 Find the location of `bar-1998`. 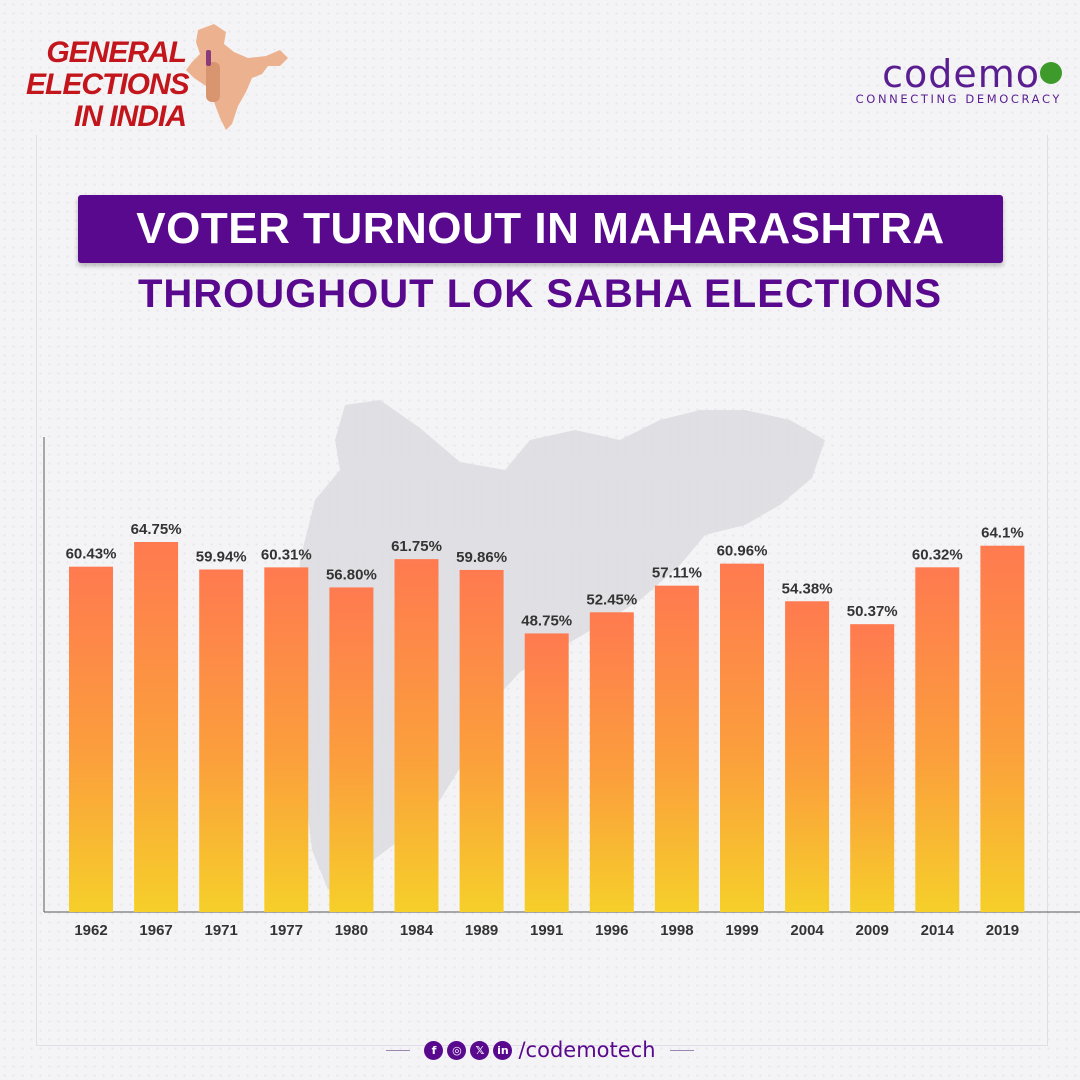

bar-1998 is located at coordinates (676, 748).